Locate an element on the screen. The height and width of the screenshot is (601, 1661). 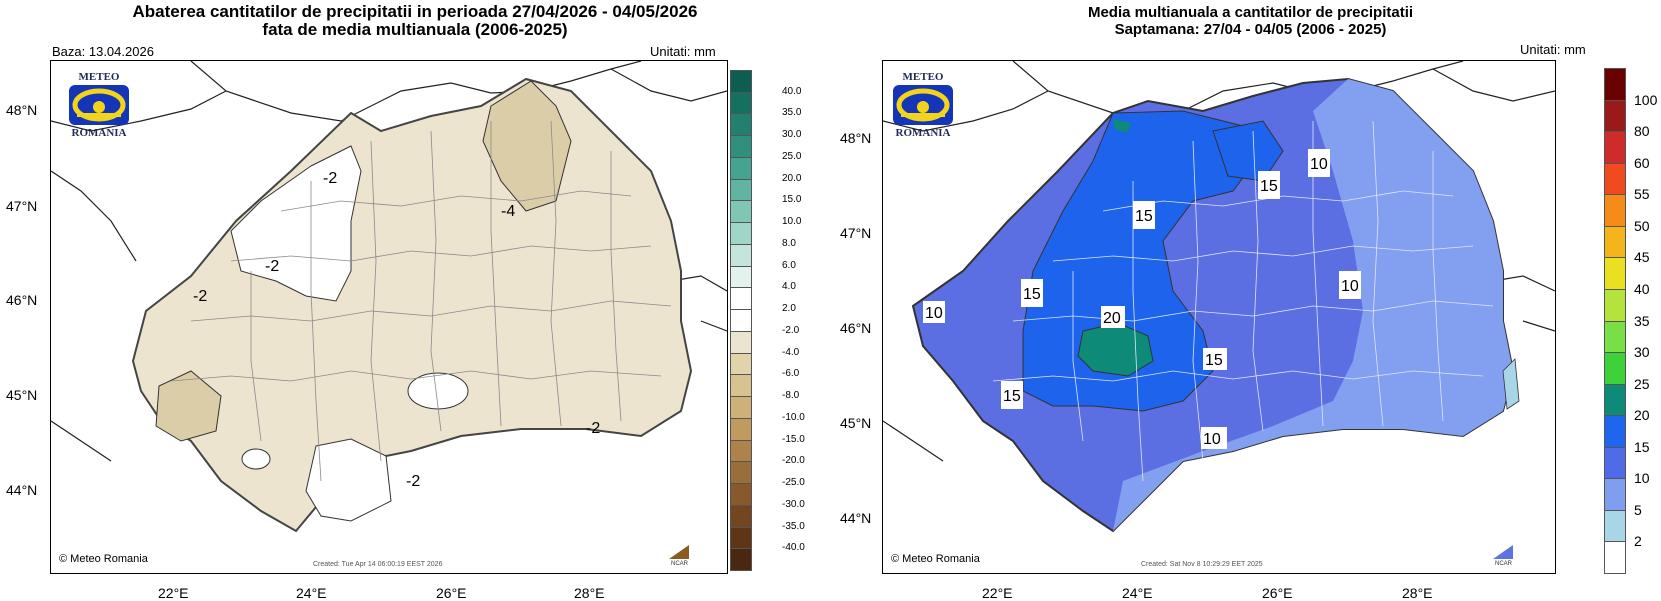
colorbar-label: -15.0 is located at coordinates (793, 439).